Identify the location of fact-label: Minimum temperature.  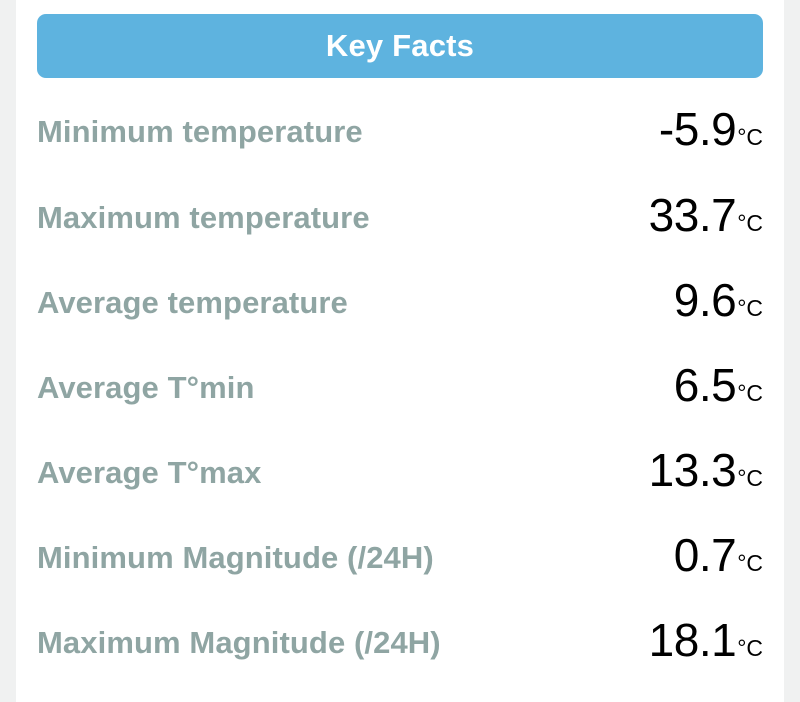
(200, 131).